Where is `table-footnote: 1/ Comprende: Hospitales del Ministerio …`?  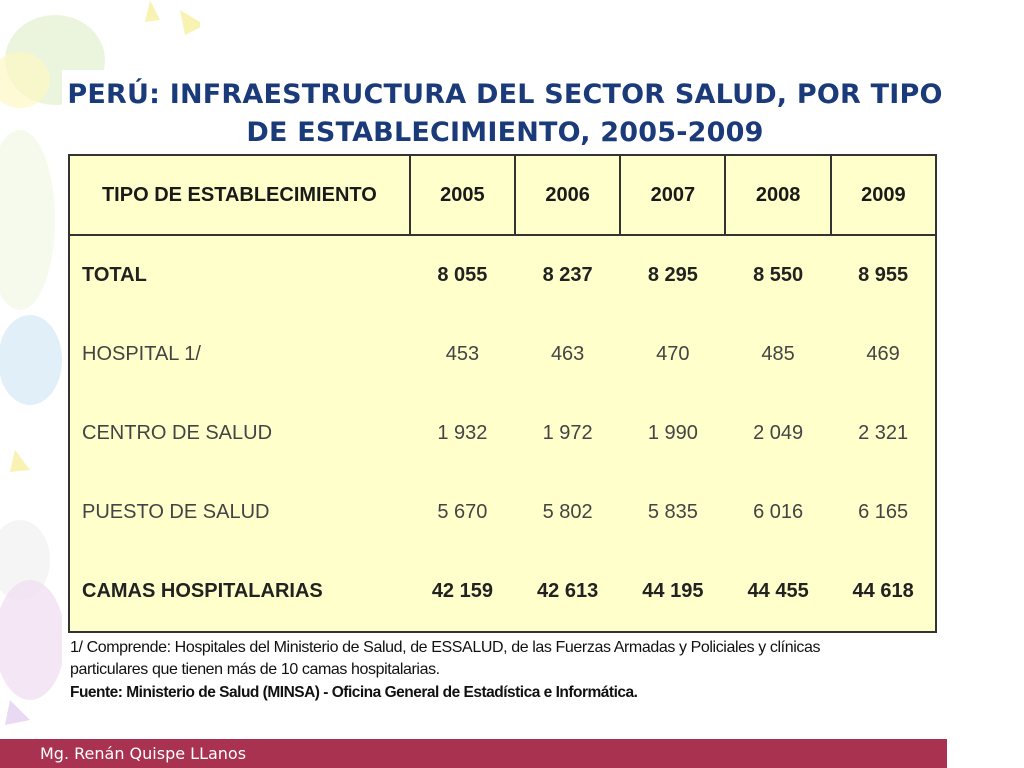
table-footnote: 1/ Comprende: Hospitales del Ministerio … is located at coordinates (500, 659).